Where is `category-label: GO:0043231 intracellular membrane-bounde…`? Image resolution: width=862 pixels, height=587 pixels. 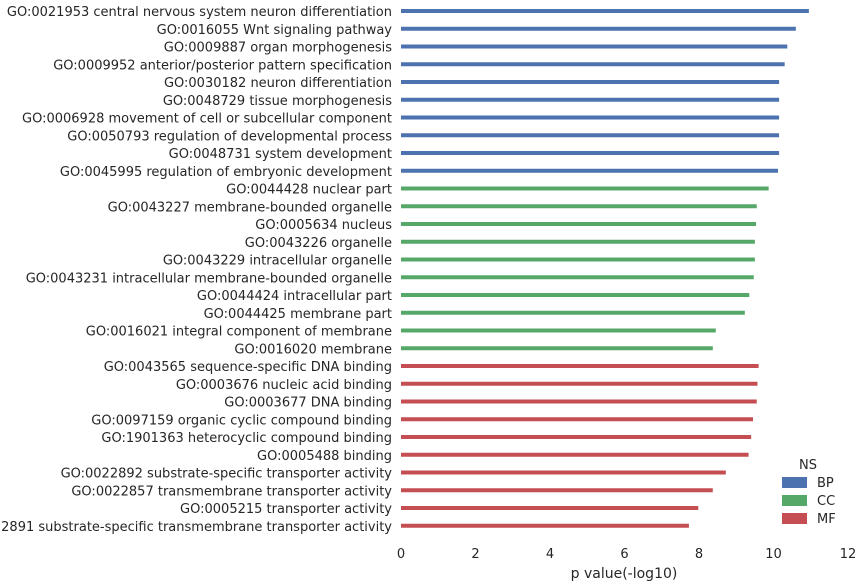
category-label: GO:0043231 intracellular membrane-bounde… is located at coordinates (209, 278).